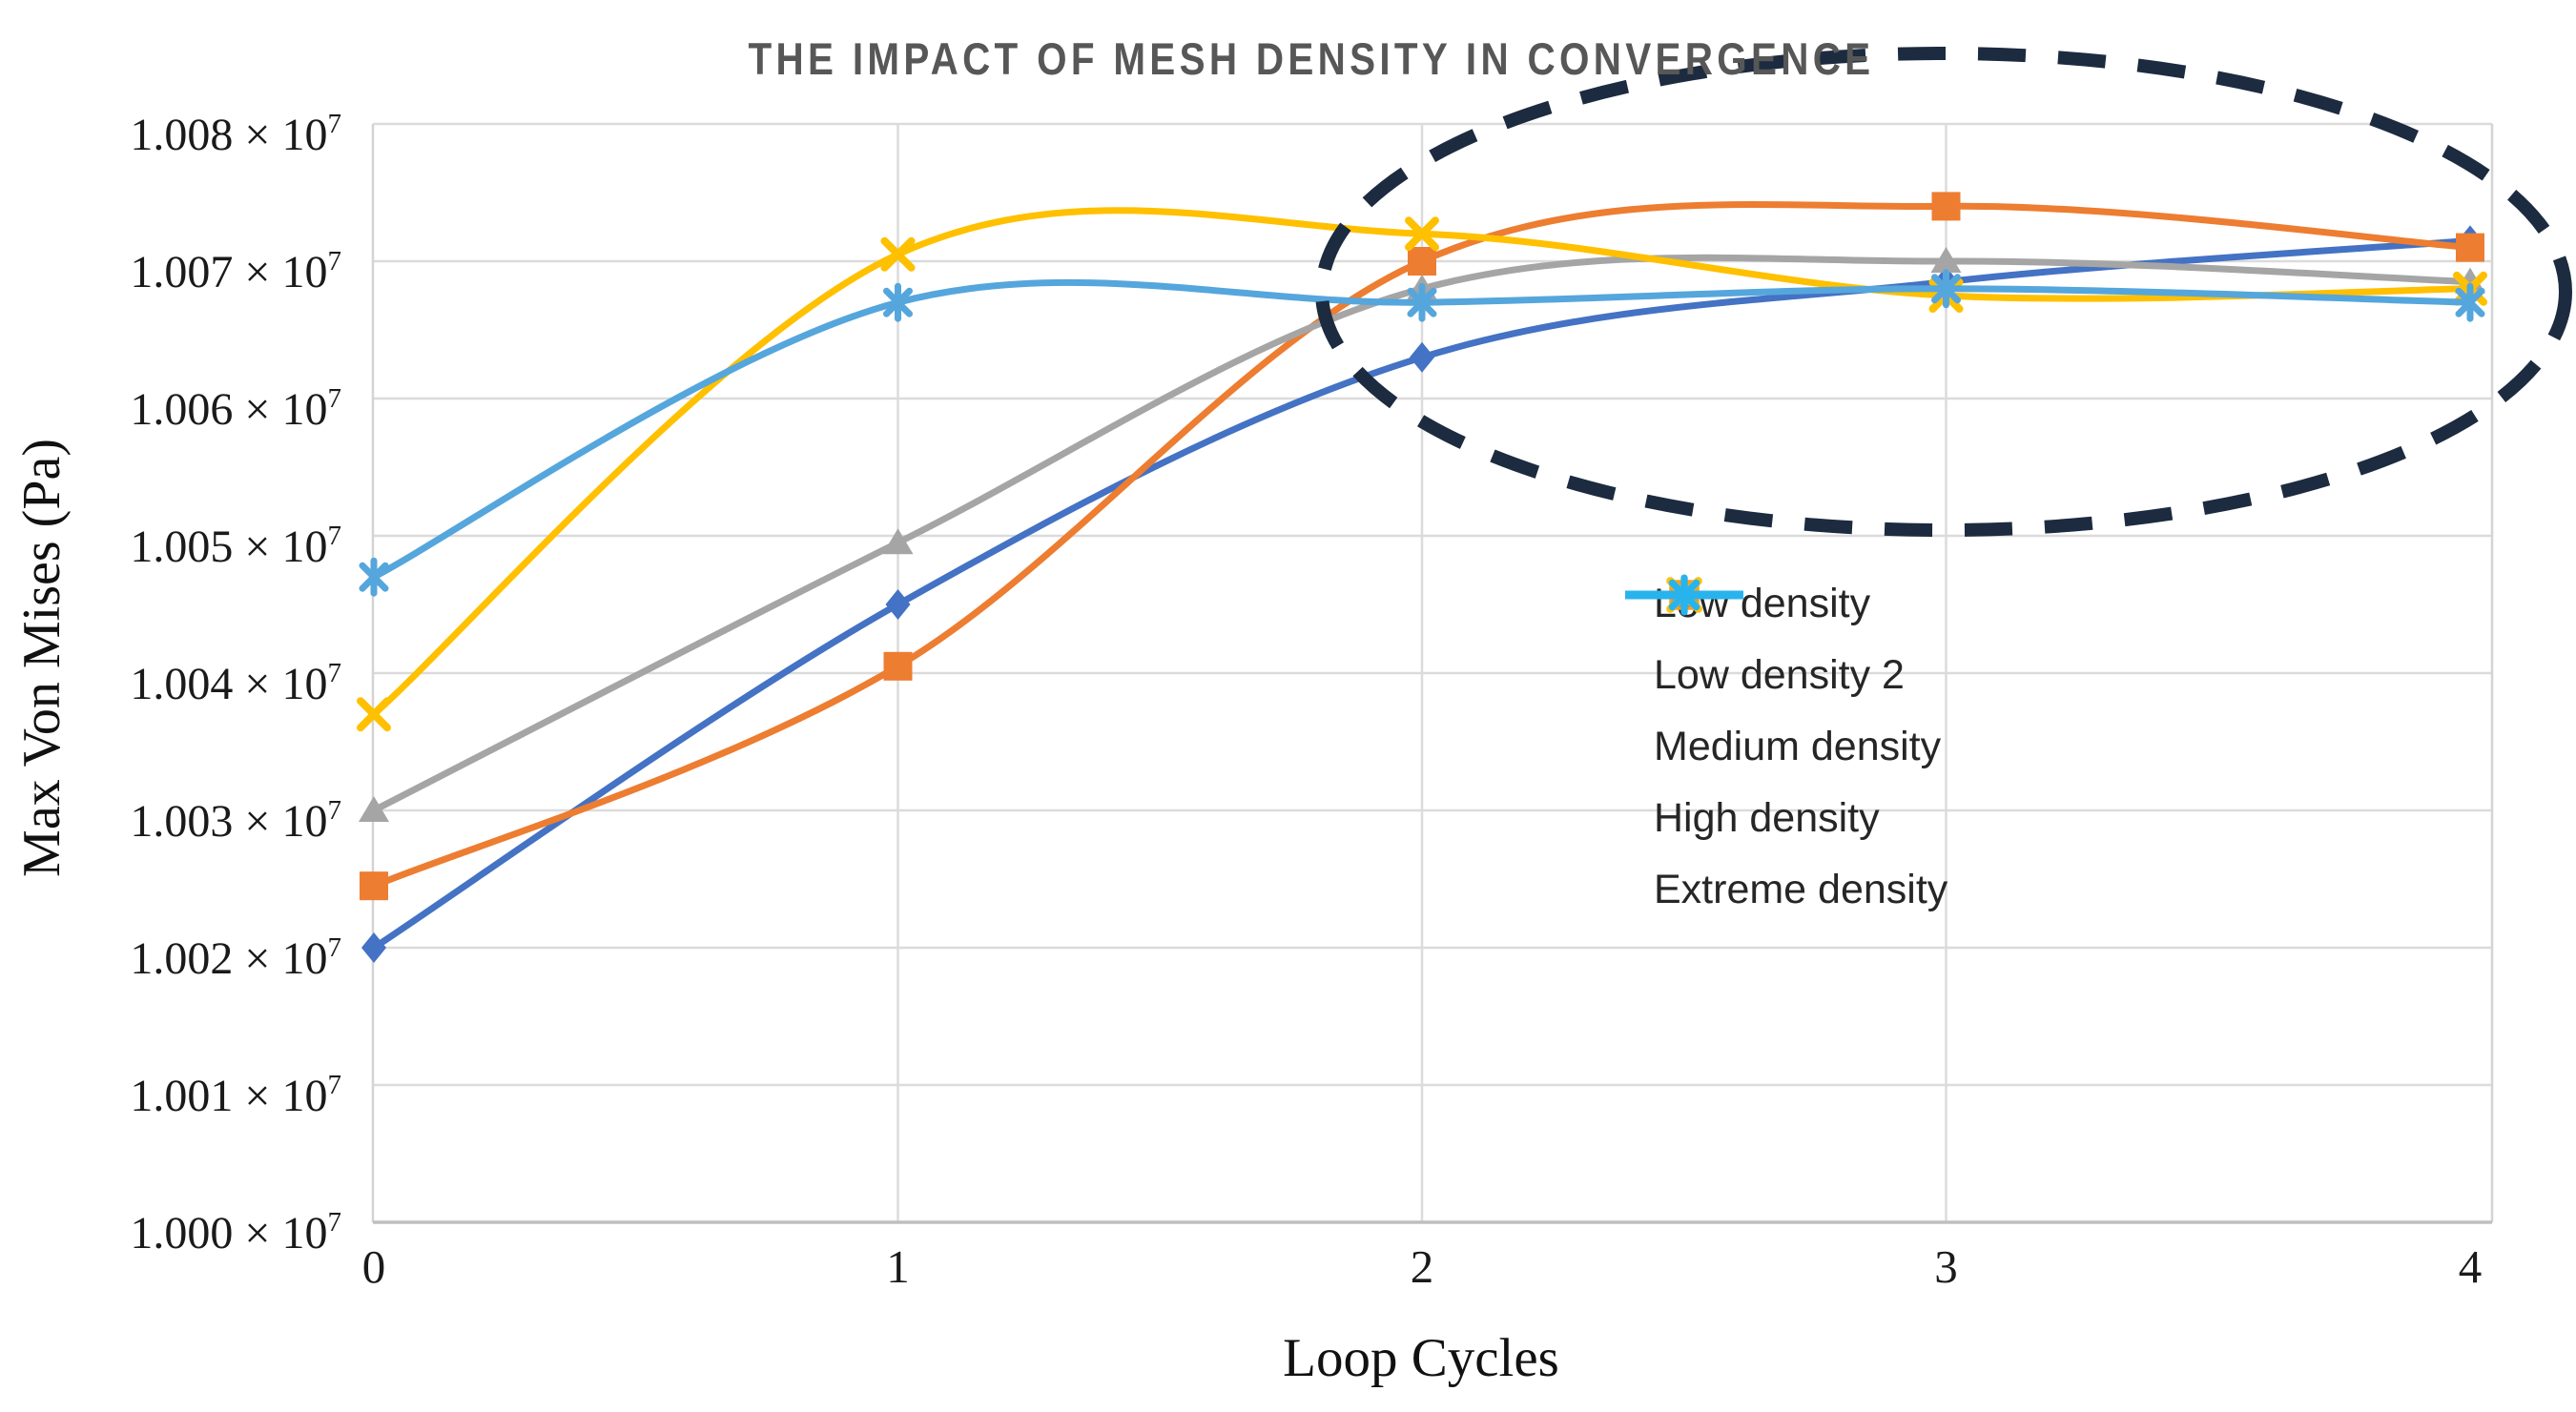 The height and width of the screenshot is (1412, 2576). I want to click on y-tick-label: 1.004 × 107, so click(199, 677).